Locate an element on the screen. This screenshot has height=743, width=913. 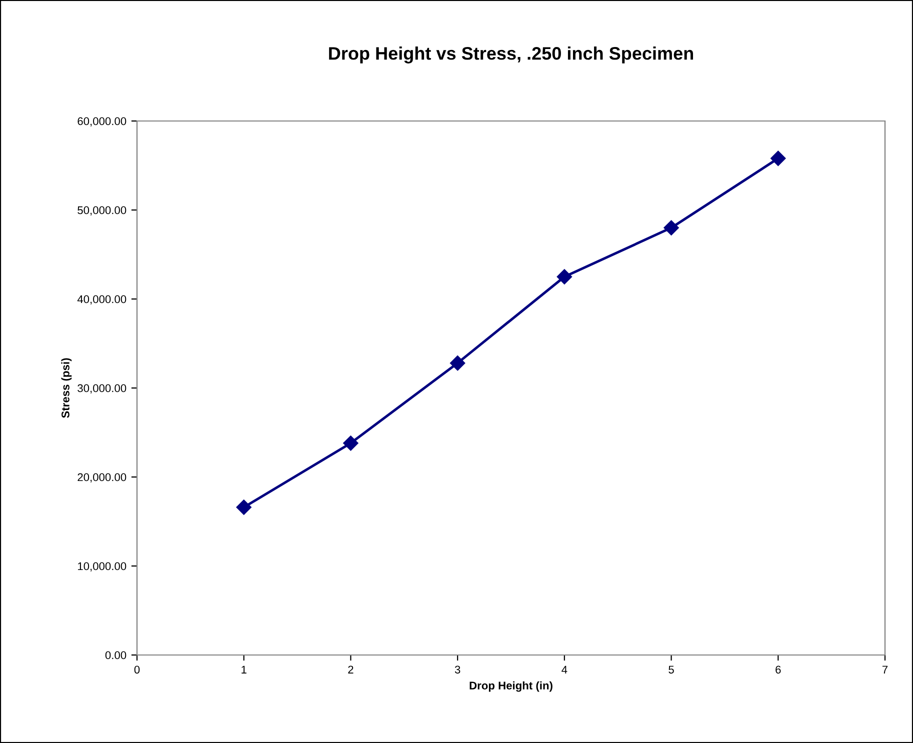
x-tick-label: 5 is located at coordinates (671, 670).